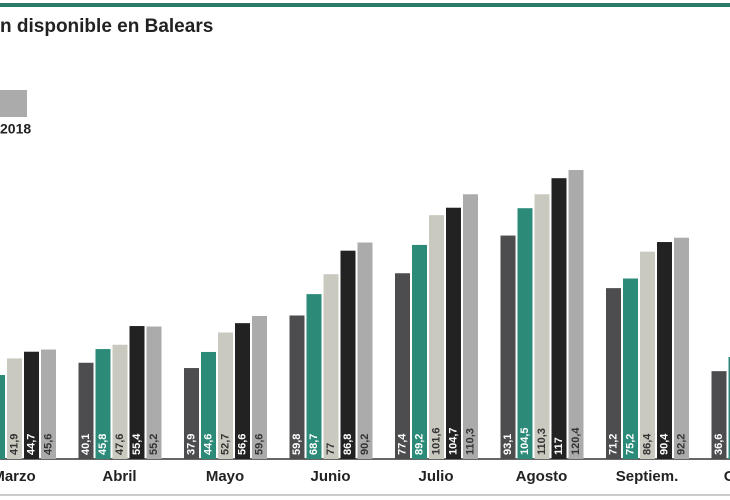 Image resolution: width=730 pixels, height=500 pixels. I want to click on x-tick-label: Julio, so click(435, 476).